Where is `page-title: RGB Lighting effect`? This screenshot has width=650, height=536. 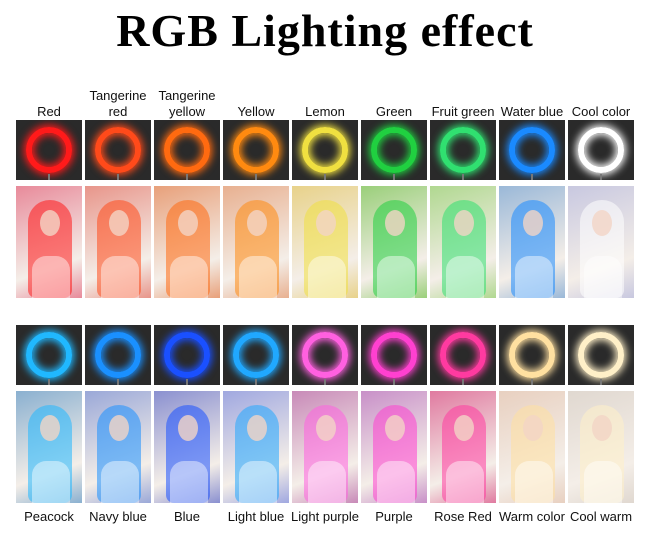 page-title: RGB Lighting effect is located at coordinates (325, 30).